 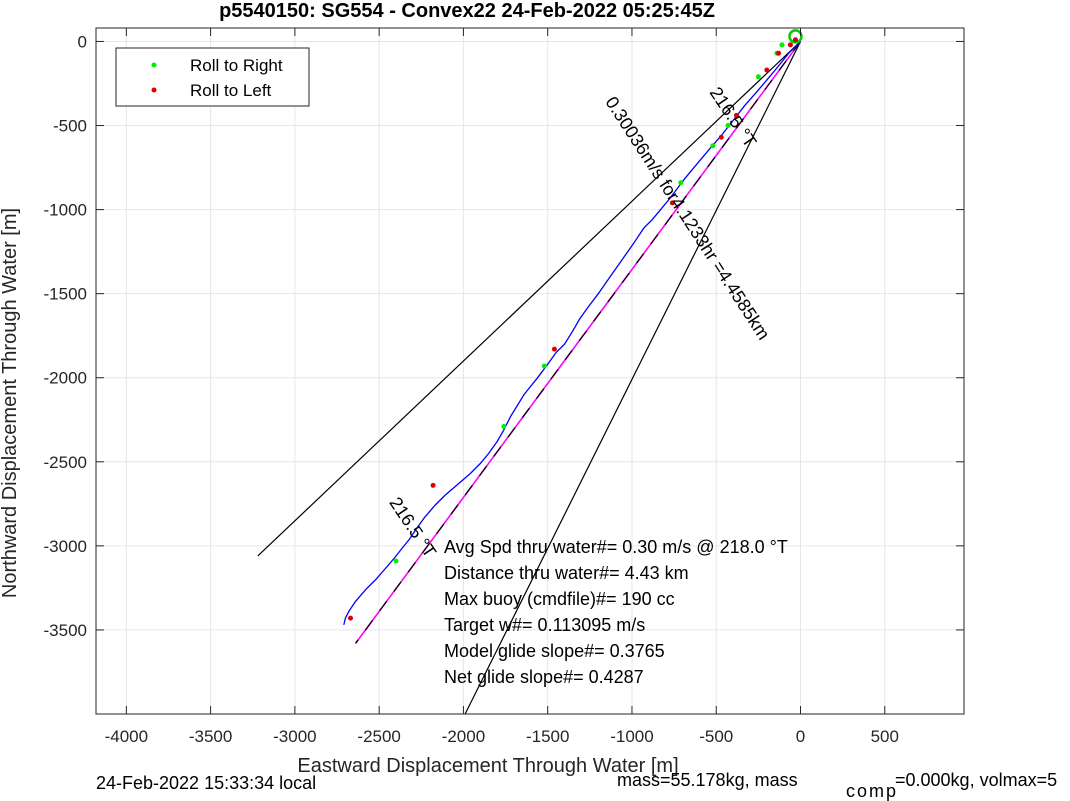 What do you see at coordinates (616, 547) in the screenshot?
I see `annotation-avg-speed: Avg Spd thru water#= 0.30 m/s @ 218.0 °T` at bounding box center [616, 547].